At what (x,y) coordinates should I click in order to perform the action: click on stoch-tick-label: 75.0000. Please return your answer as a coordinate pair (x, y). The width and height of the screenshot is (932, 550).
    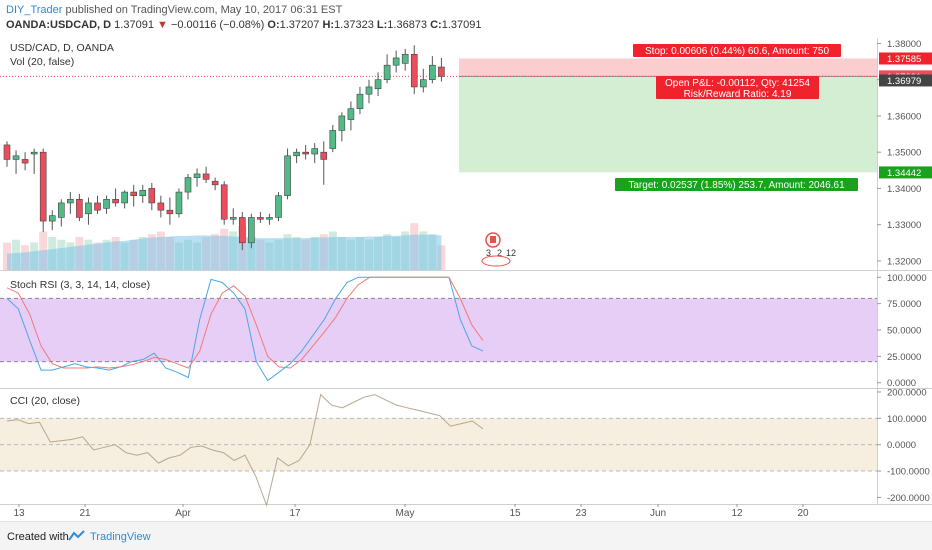
    Looking at the image, I should click on (904, 304).